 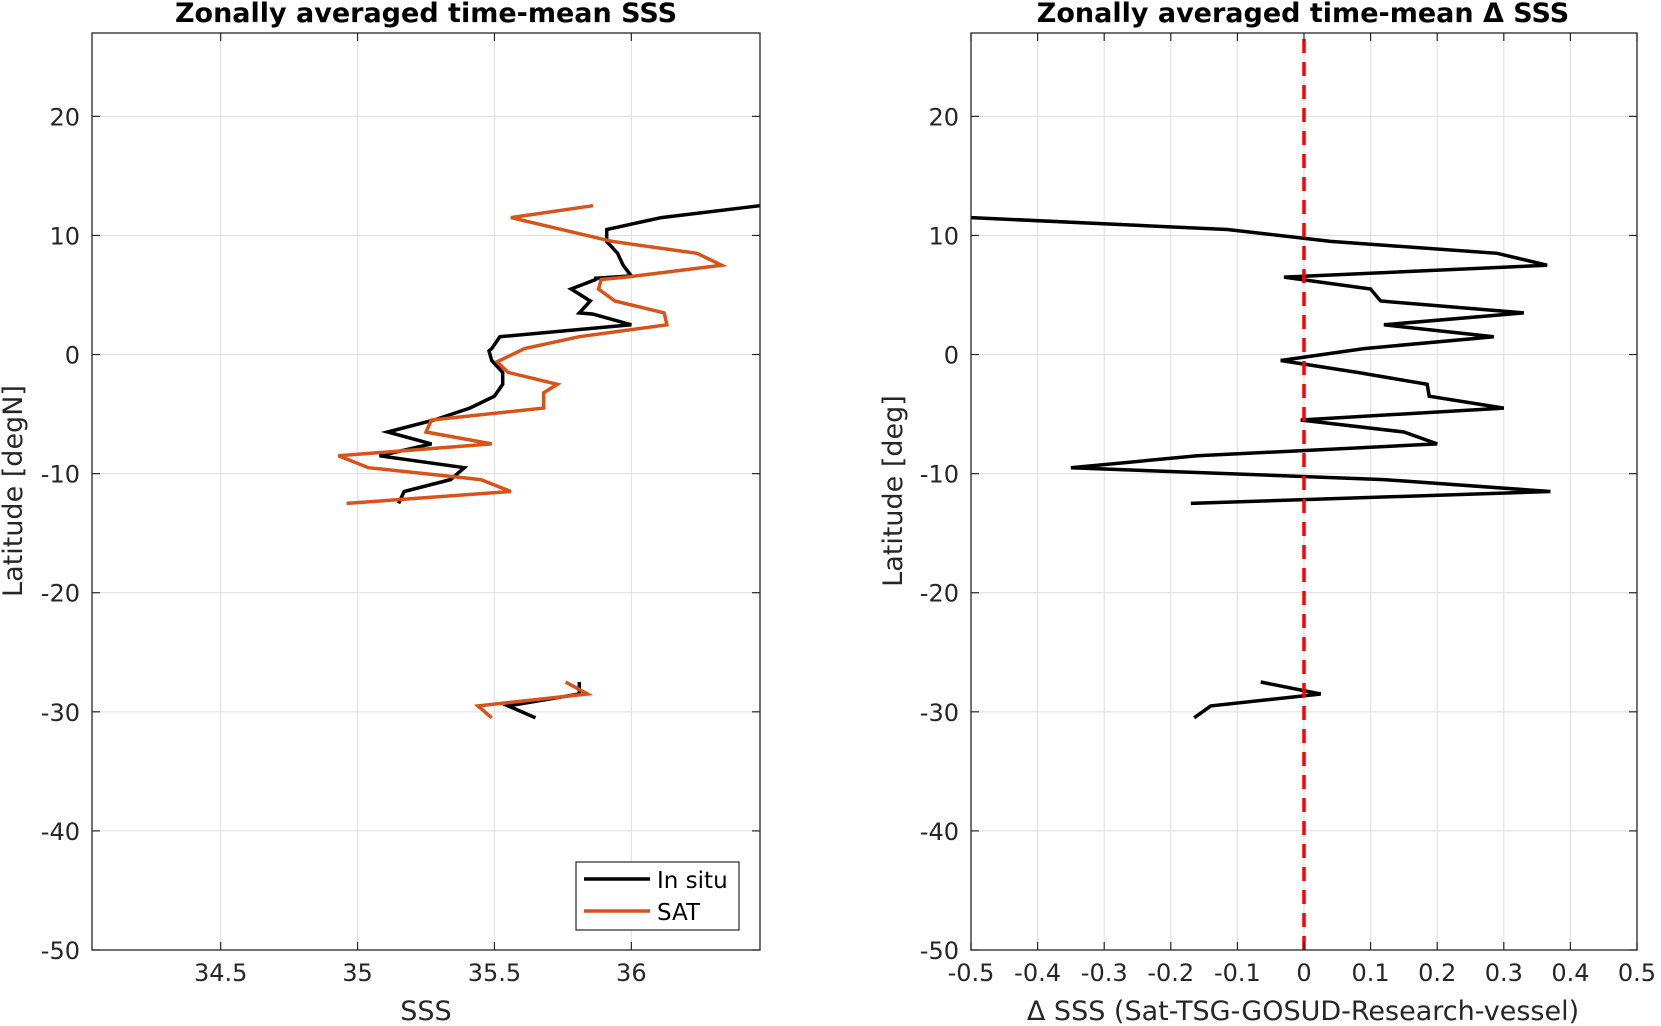 What do you see at coordinates (939, 713) in the screenshot?
I see `delta-y-tick-label: -30` at bounding box center [939, 713].